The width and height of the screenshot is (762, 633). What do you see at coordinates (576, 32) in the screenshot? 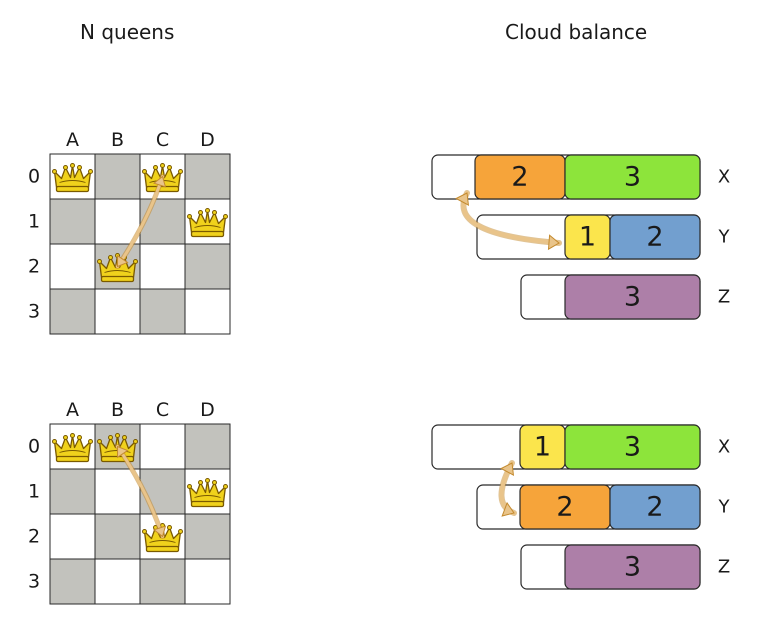
I see `cloud-balance-title: Cloud balance` at bounding box center [576, 32].